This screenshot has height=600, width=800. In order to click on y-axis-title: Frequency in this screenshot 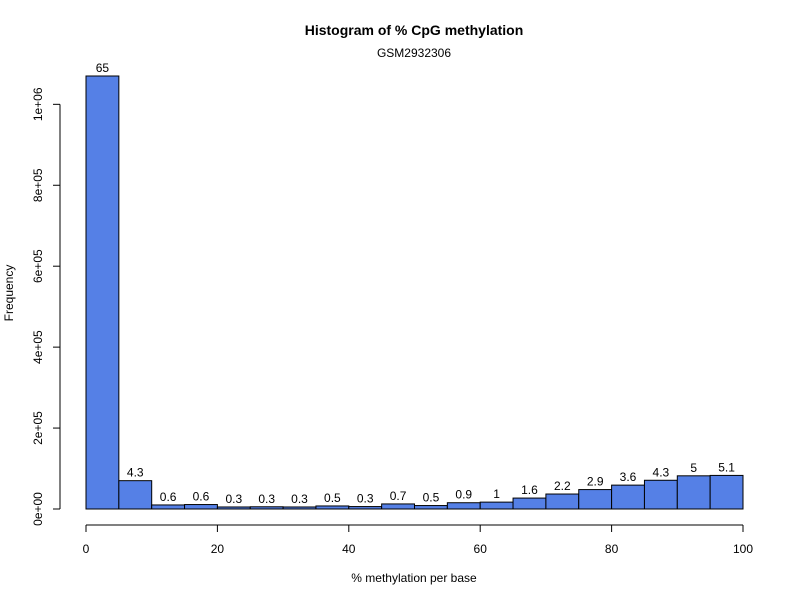, I will do `click(9, 293)`.